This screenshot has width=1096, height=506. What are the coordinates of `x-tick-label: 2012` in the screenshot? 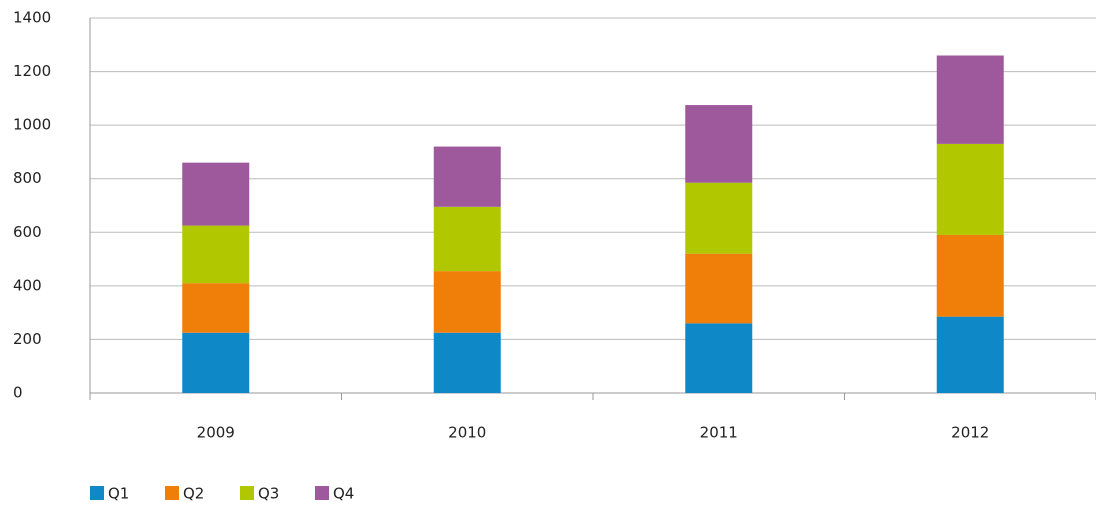 It's located at (970, 433).